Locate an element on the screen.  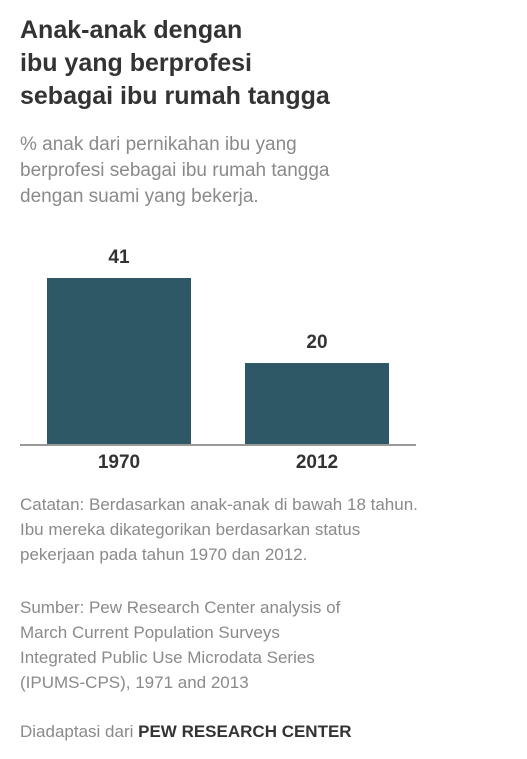
data-label-2012: 20 is located at coordinates (316, 342).